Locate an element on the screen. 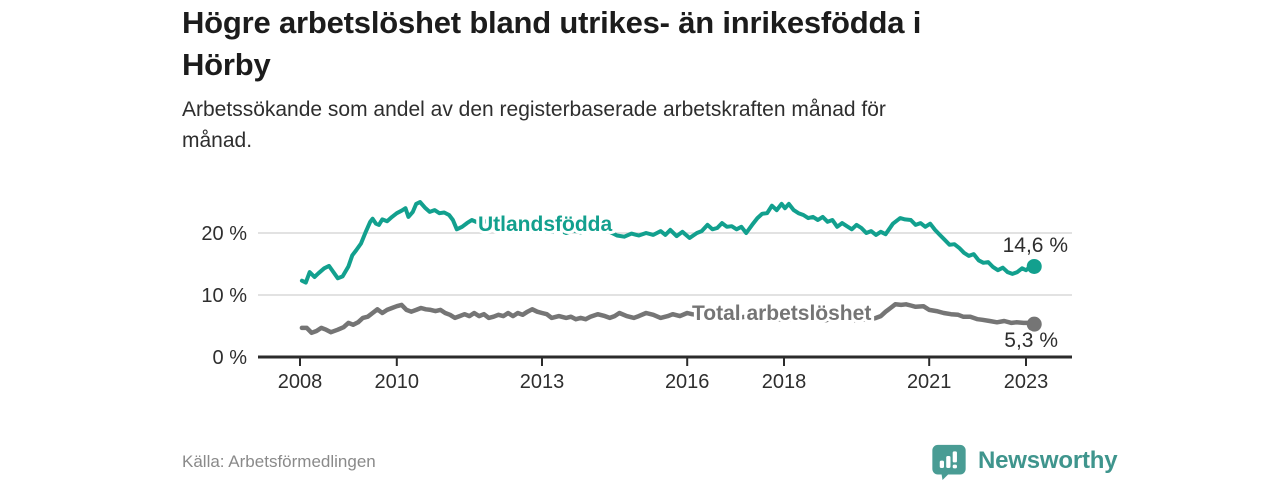 This screenshot has height=480, width=1280. newsworthy-bar-chart-pin-icon is located at coordinates (949, 462).